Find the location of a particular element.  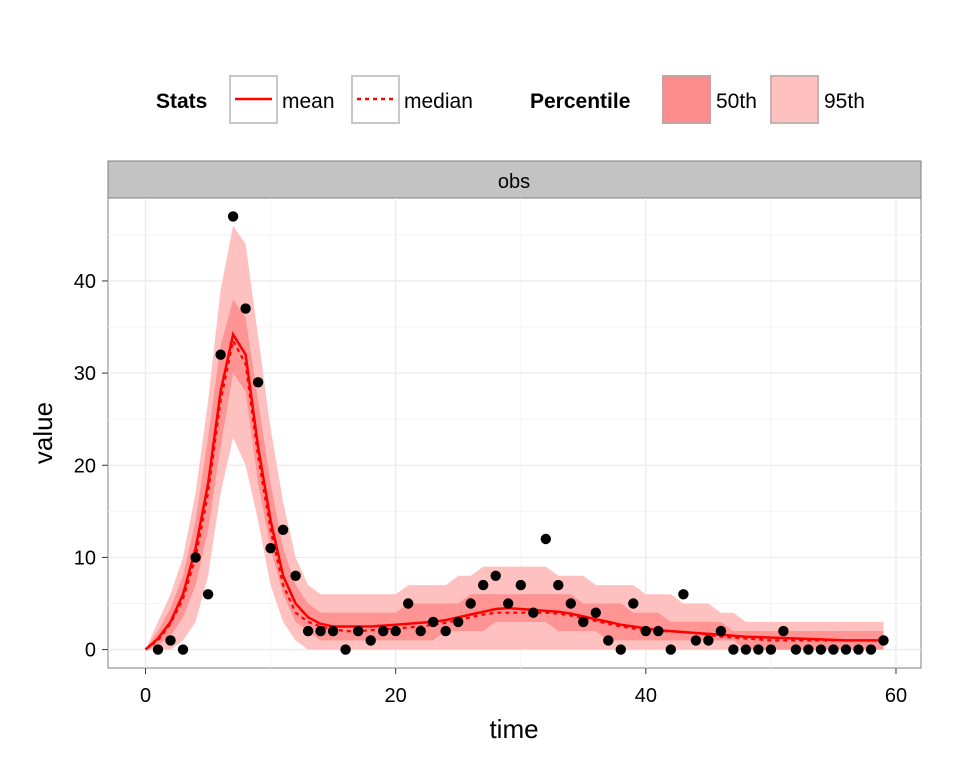

legend-median-label: median is located at coordinates (438, 101).